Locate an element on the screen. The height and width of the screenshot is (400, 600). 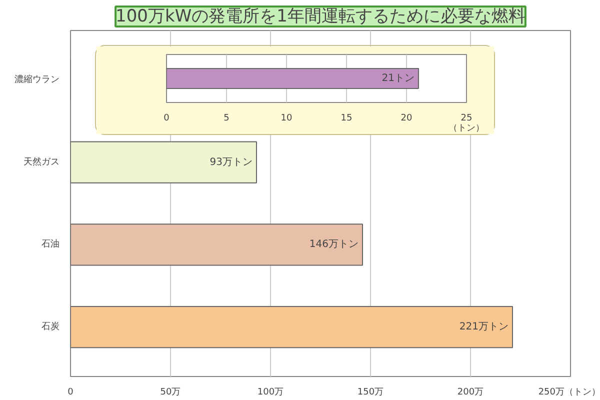
x-tick-label: 10 is located at coordinates (286, 119).